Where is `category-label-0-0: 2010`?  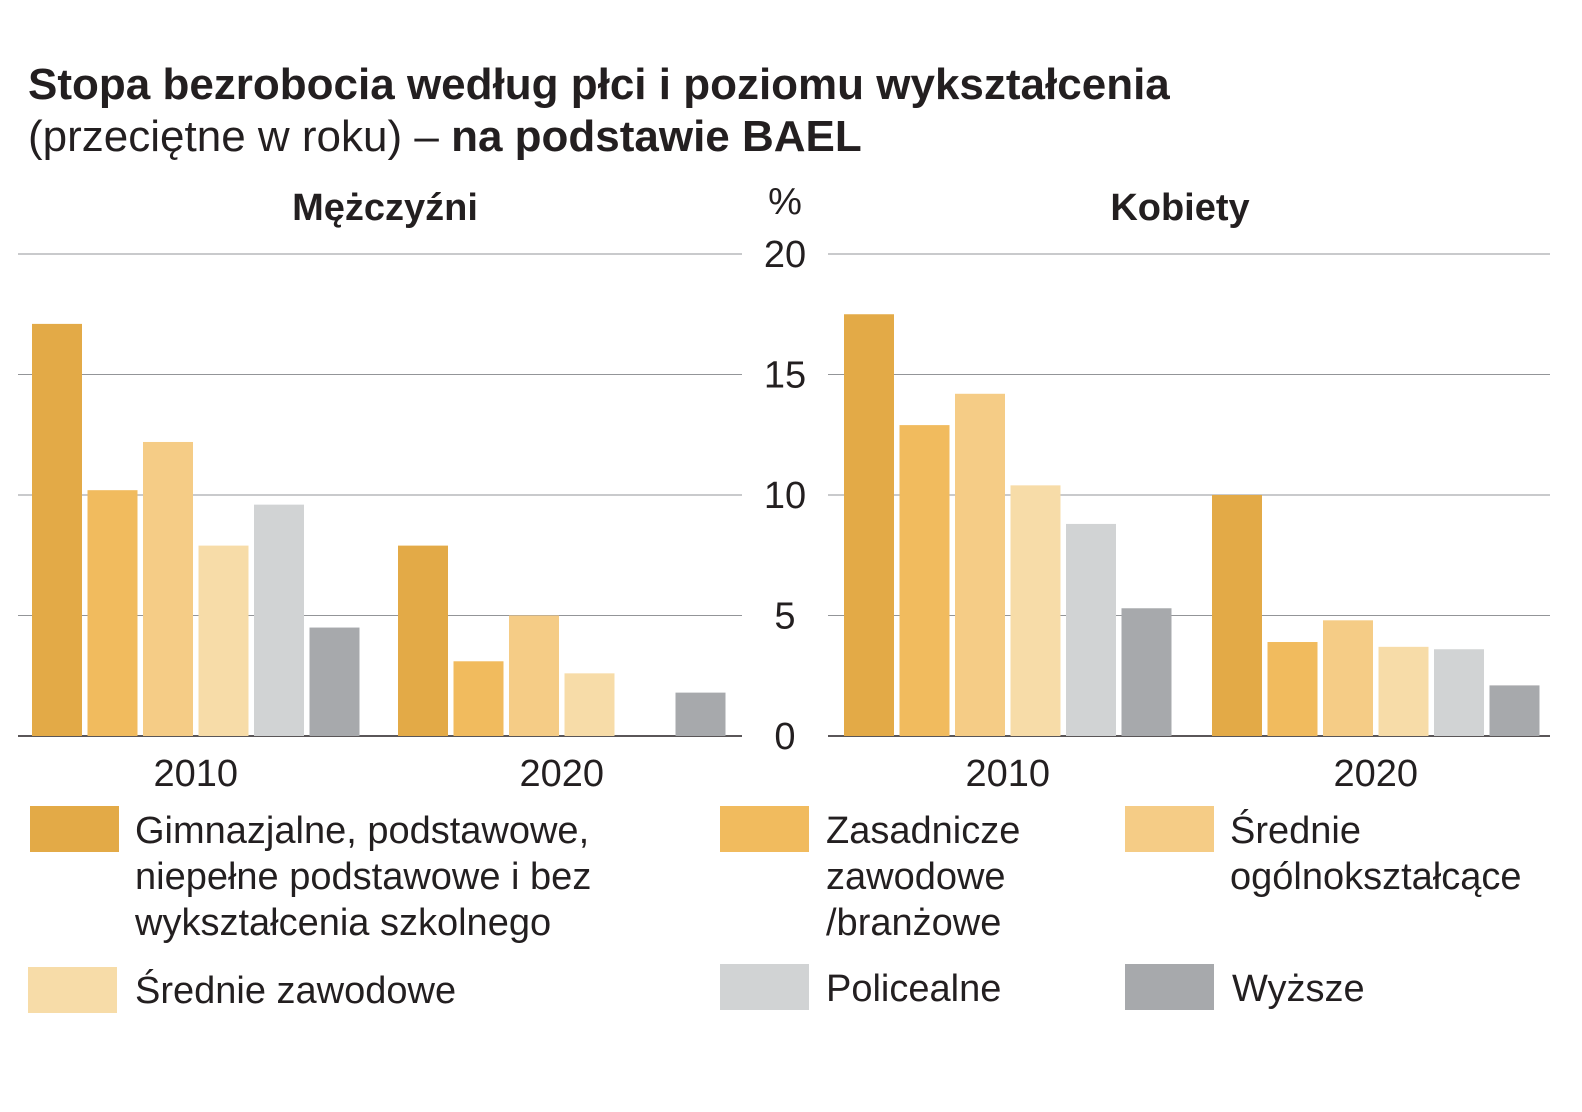 category-label-0-0: 2010 is located at coordinates (195, 774).